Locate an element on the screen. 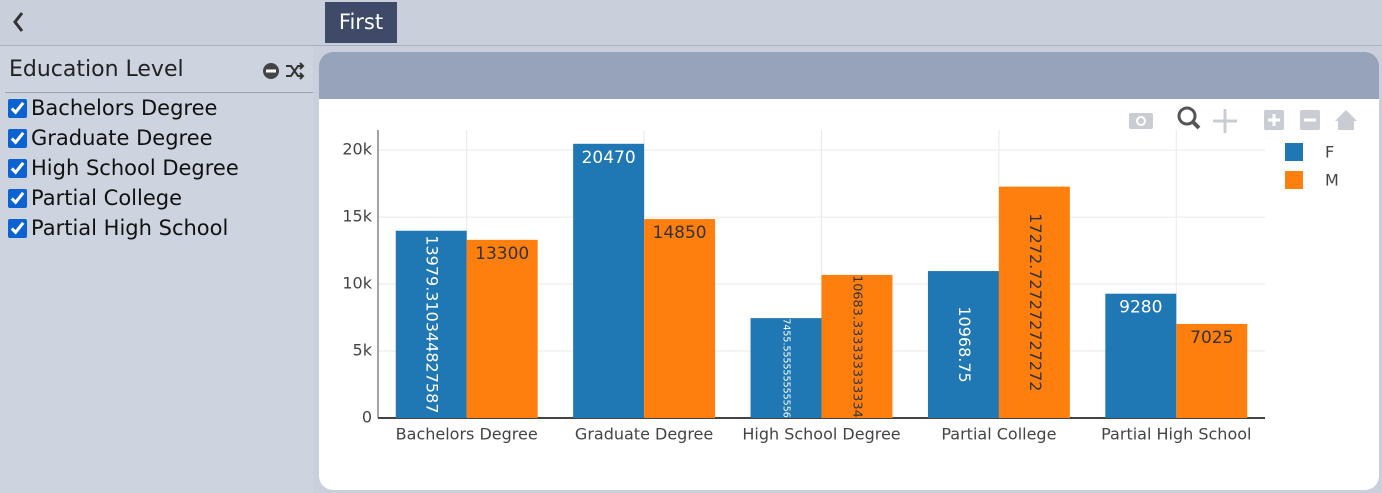 The width and height of the screenshot is (1382, 493). y-tick-label: 5k is located at coordinates (363, 350).